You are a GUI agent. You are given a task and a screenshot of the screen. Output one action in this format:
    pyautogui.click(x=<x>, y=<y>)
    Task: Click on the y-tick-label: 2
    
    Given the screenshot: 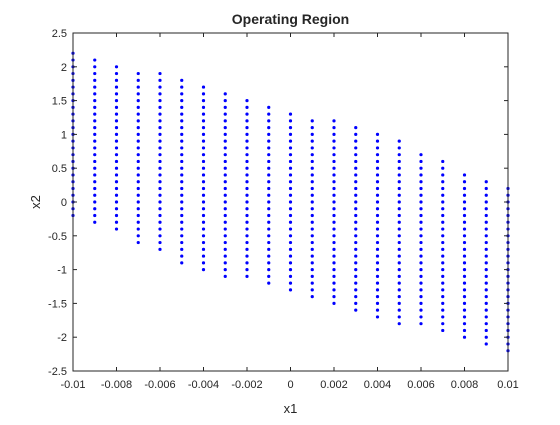 What is the action you would take?
    pyautogui.click(x=64, y=68)
    